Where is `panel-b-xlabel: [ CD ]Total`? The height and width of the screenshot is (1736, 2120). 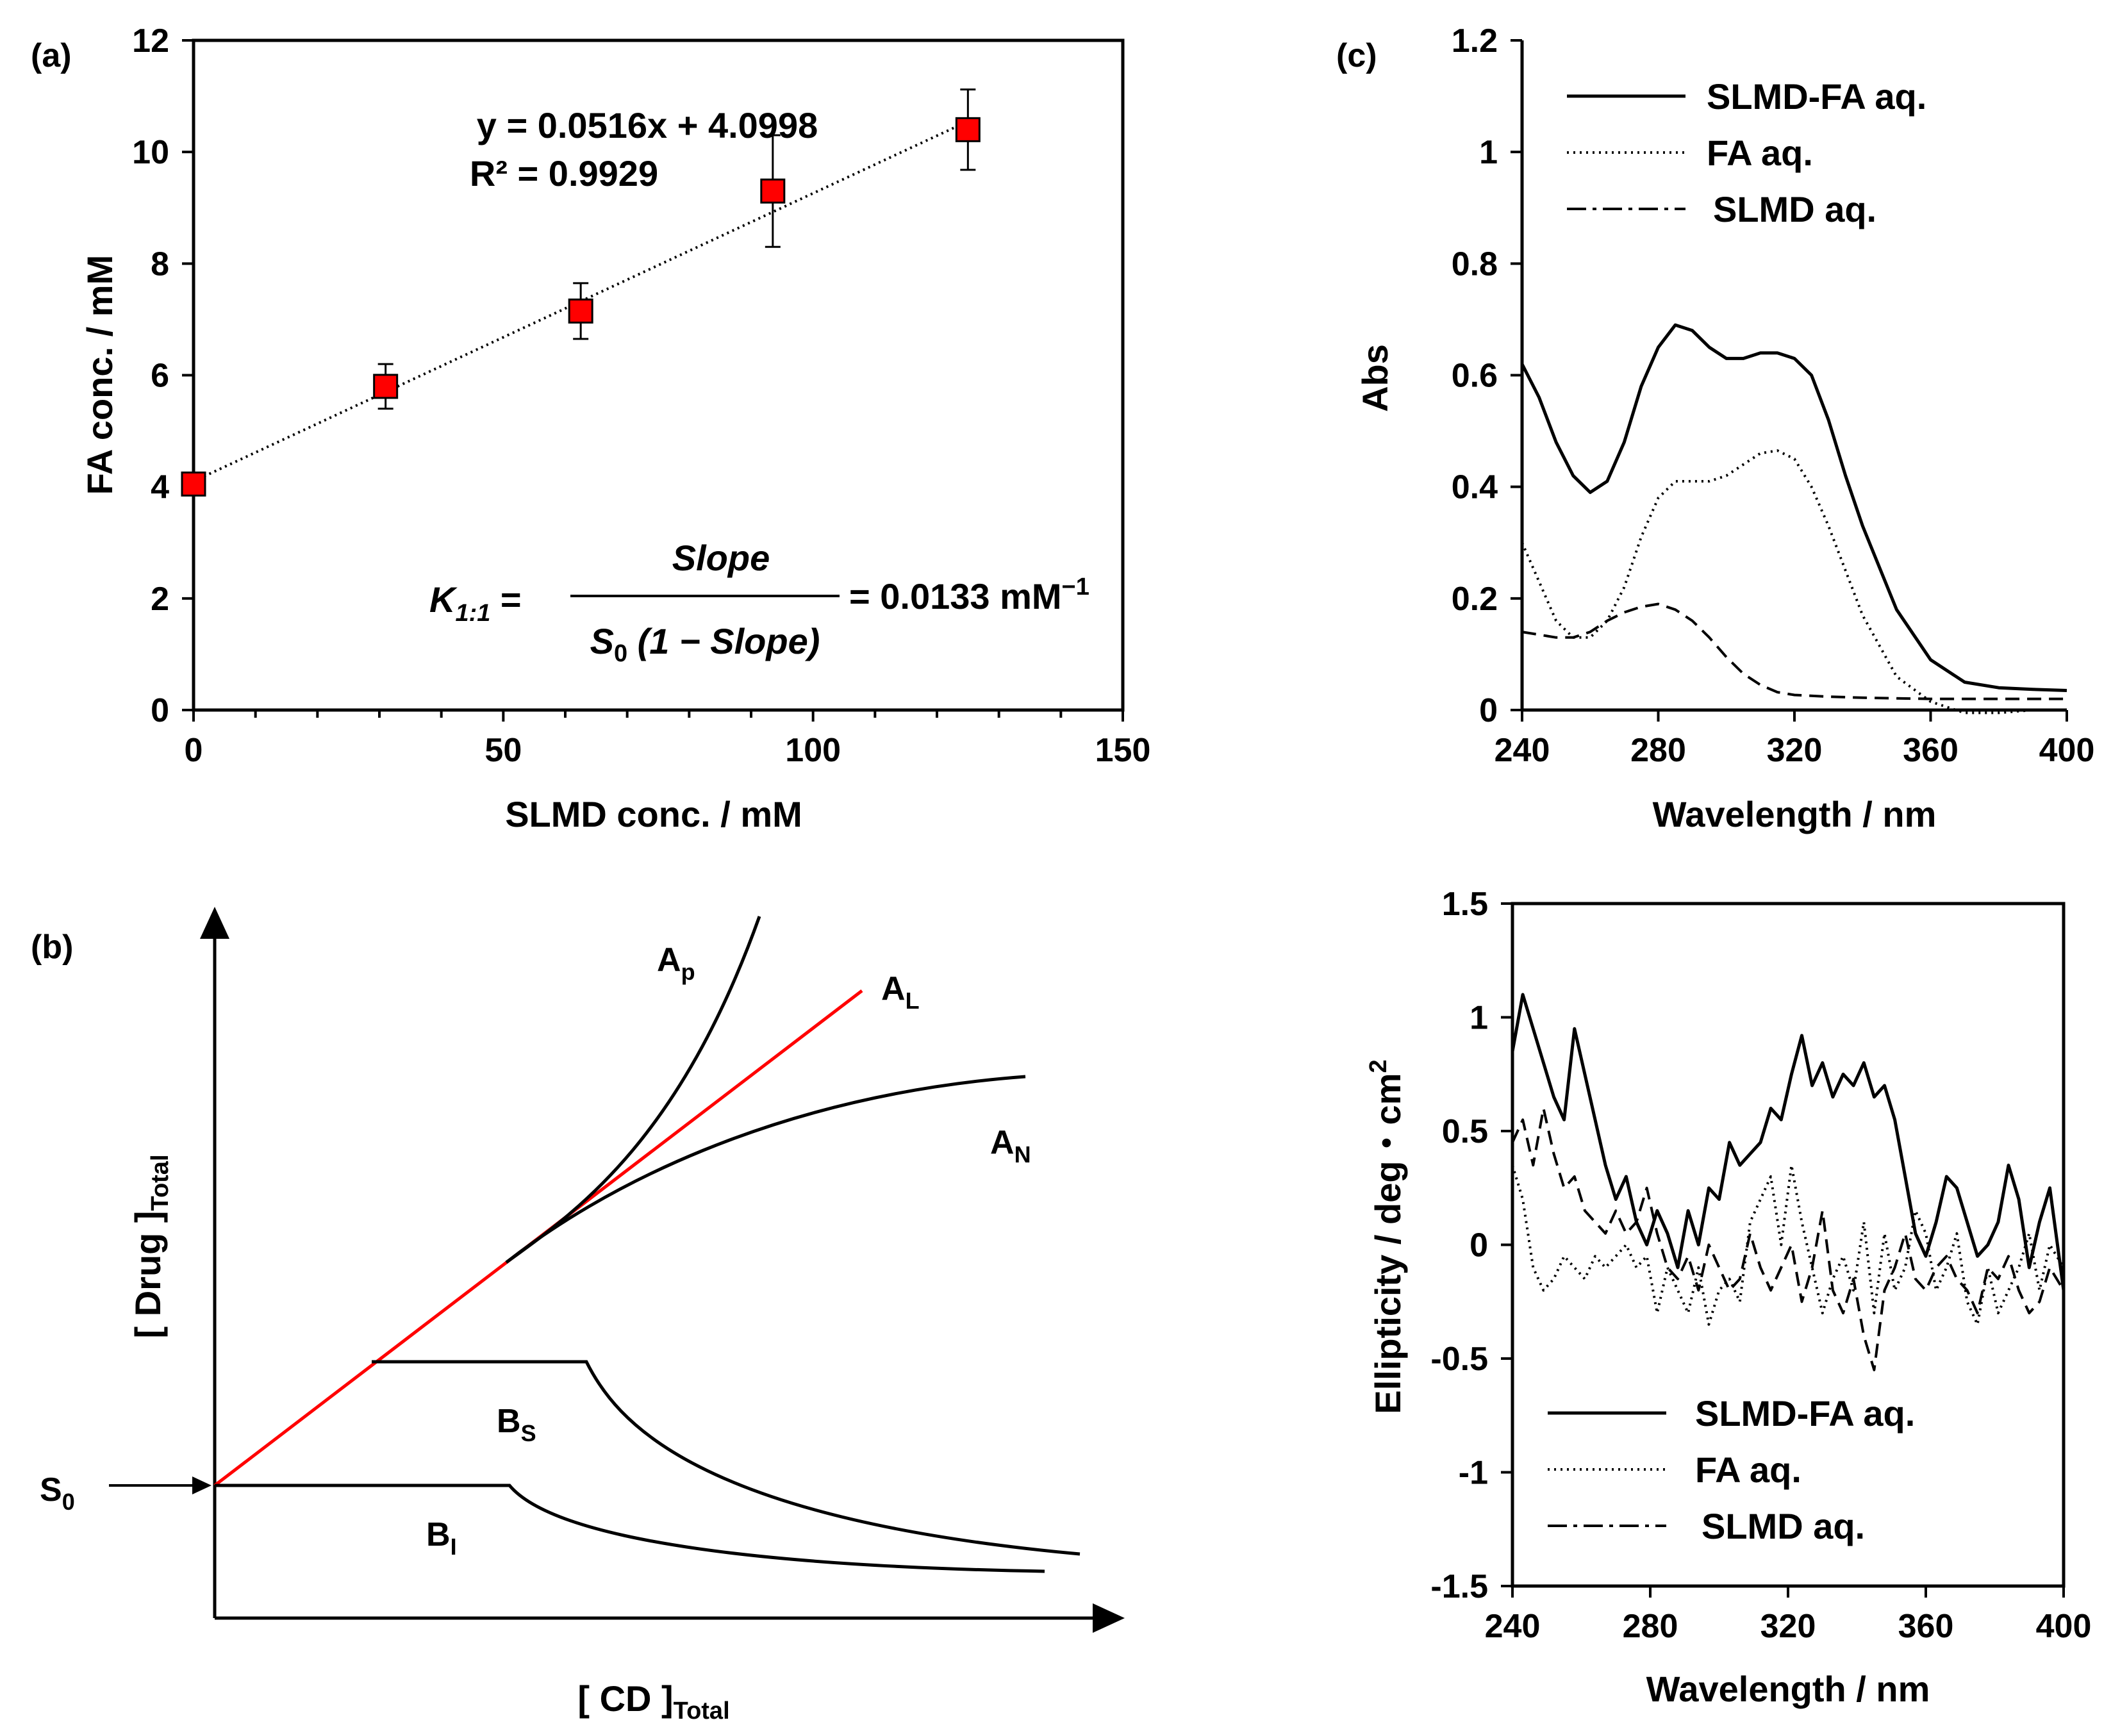
panel-b-xlabel: [ CD ]Total is located at coordinates (653, 1701).